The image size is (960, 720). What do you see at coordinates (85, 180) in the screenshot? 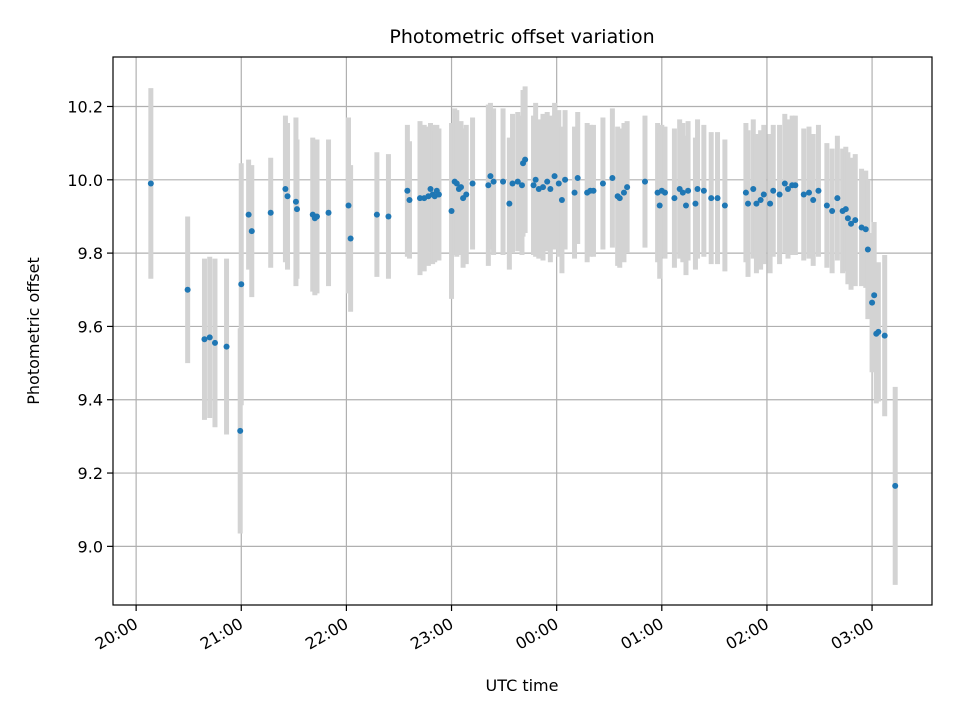
I see `y-tick-label: 10.0` at bounding box center [85, 180].